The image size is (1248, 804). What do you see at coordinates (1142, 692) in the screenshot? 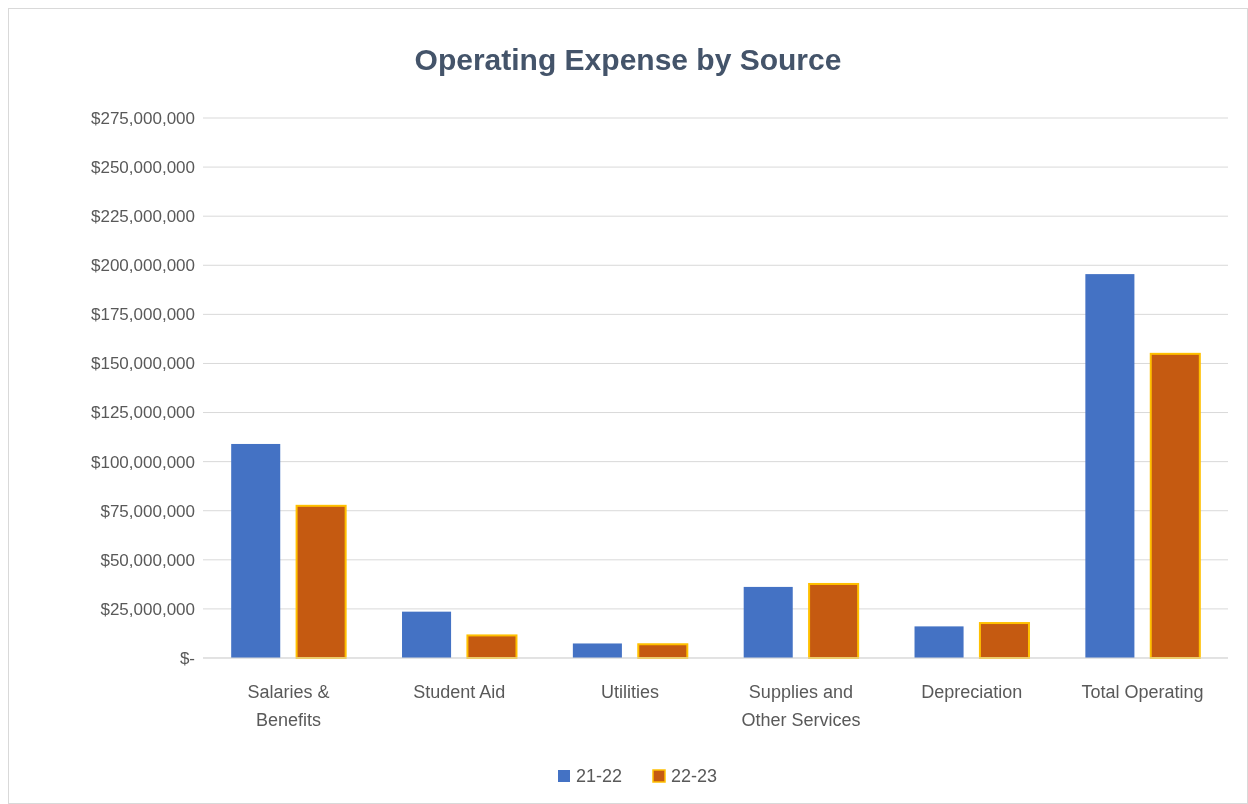
I see `x-tick-label: Total Operating` at bounding box center [1142, 692].